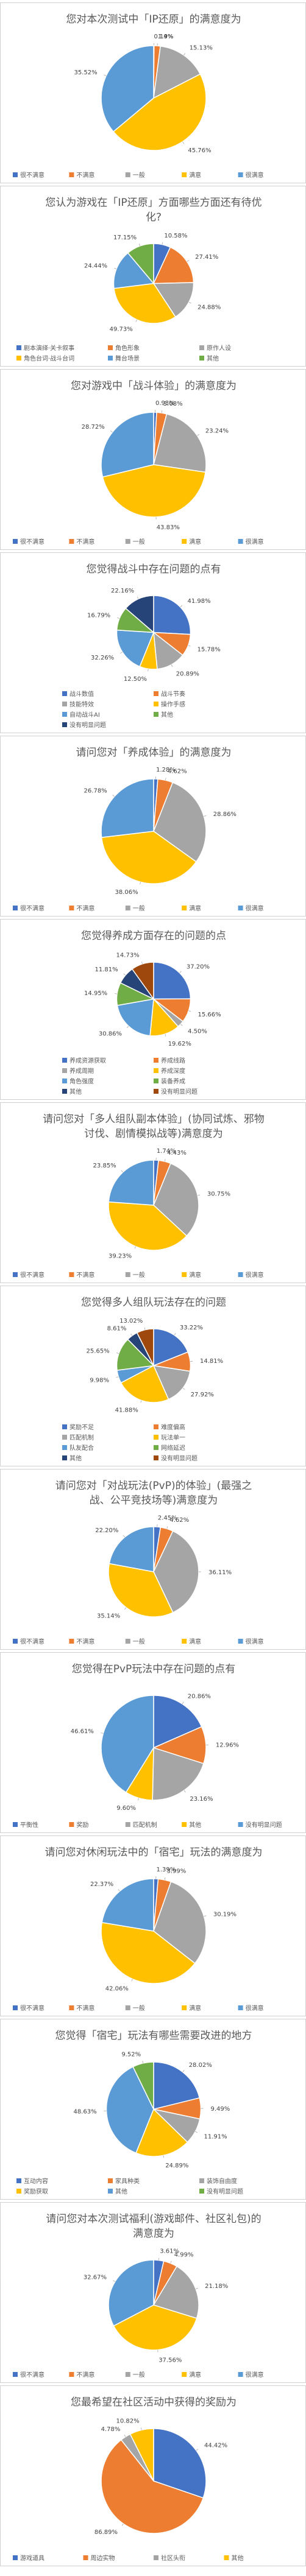 The image size is (306, 2576). What do you see at coordinates (173, 1437) in the screenshot?
I see `legend-label: 玩法单一` at bounding box center [173, 1437].